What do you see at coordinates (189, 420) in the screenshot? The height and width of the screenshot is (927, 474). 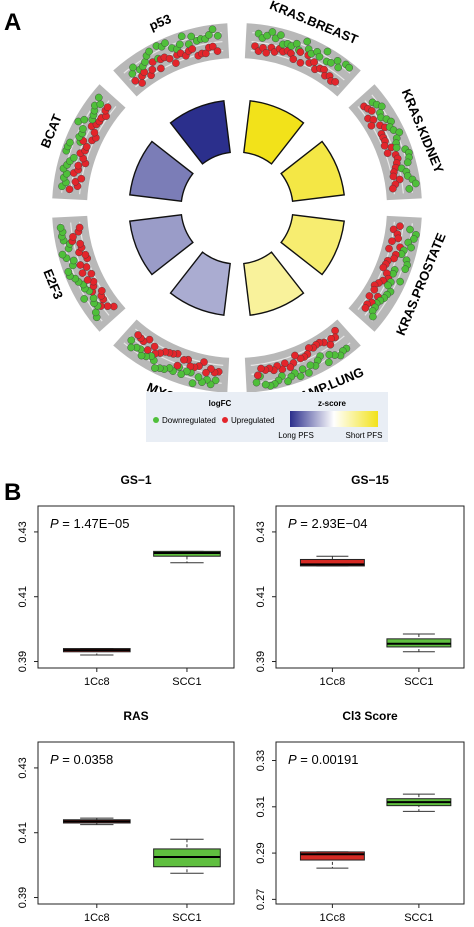 I see `legend-down-label: Downregulated` at bounding box center [189, 420].